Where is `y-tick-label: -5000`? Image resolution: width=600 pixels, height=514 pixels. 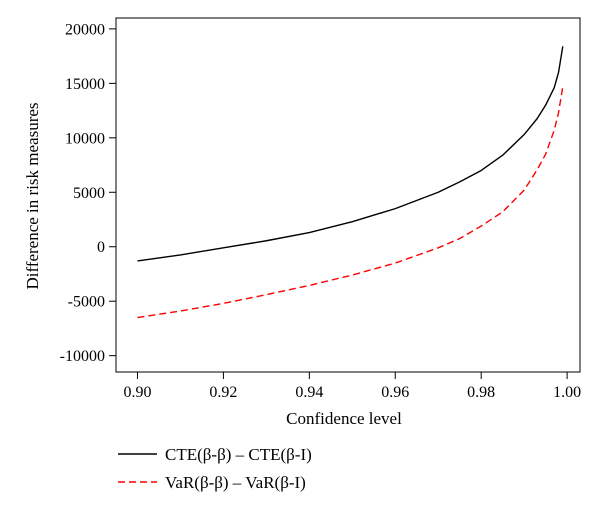
y-tick-label: -5000 is located at coordinates (86, 302).